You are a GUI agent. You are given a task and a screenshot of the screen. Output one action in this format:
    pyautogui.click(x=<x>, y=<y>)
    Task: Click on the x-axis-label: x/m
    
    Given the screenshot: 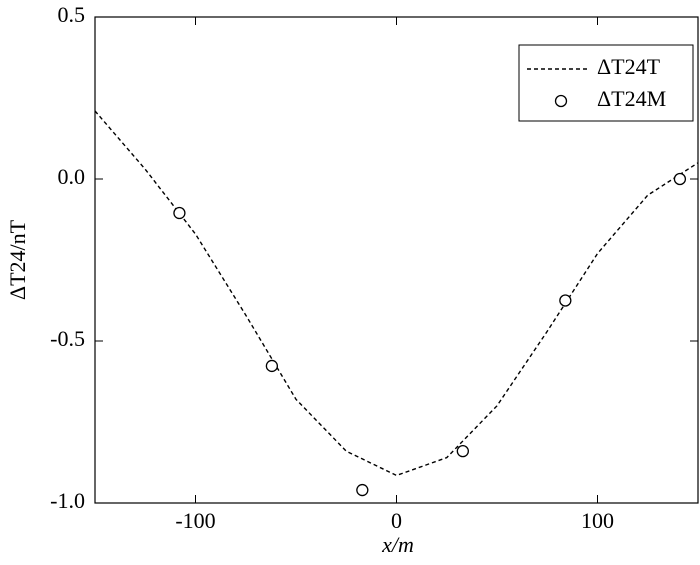 What is the action you would take?
    pyautogui.click(x=397, y=544)
    